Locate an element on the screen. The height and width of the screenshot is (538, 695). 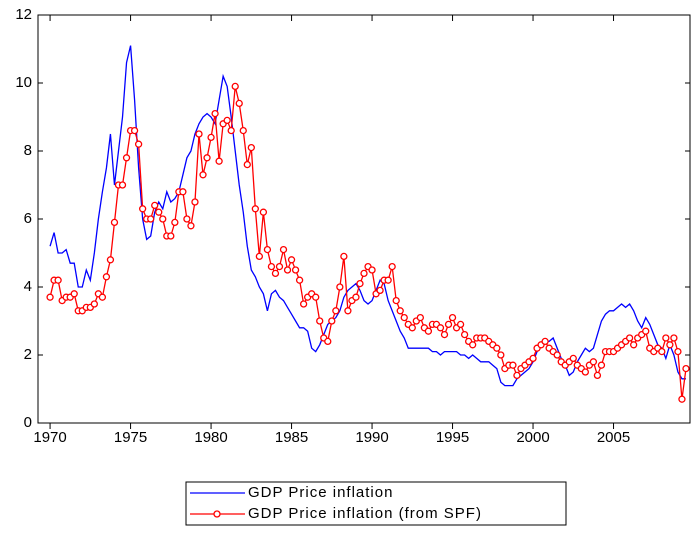
legend-marker is located at coordinates (217, 514).